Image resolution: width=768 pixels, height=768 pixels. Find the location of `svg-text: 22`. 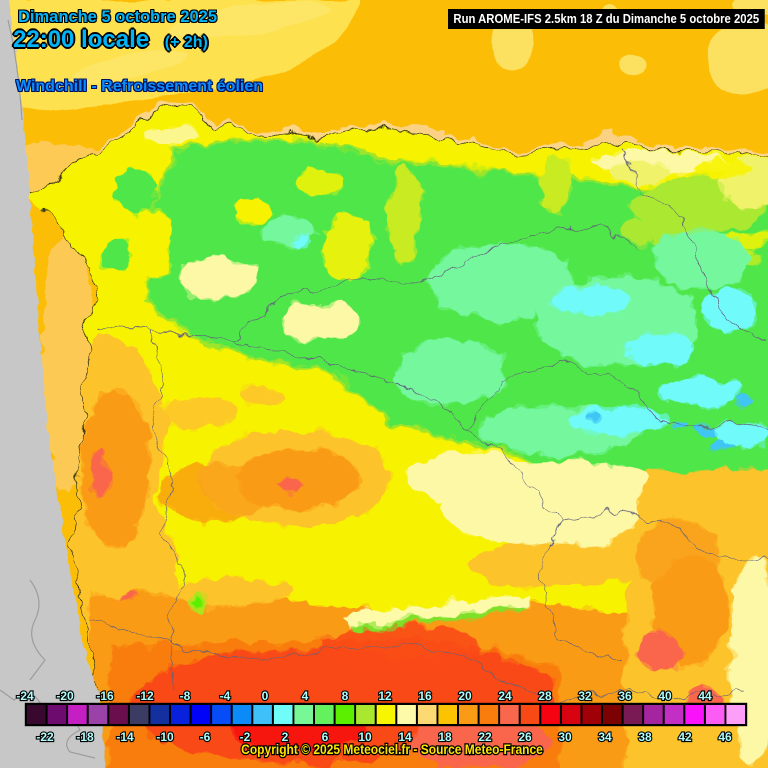

svg-text: 22 is located at coordinates (485, 737).